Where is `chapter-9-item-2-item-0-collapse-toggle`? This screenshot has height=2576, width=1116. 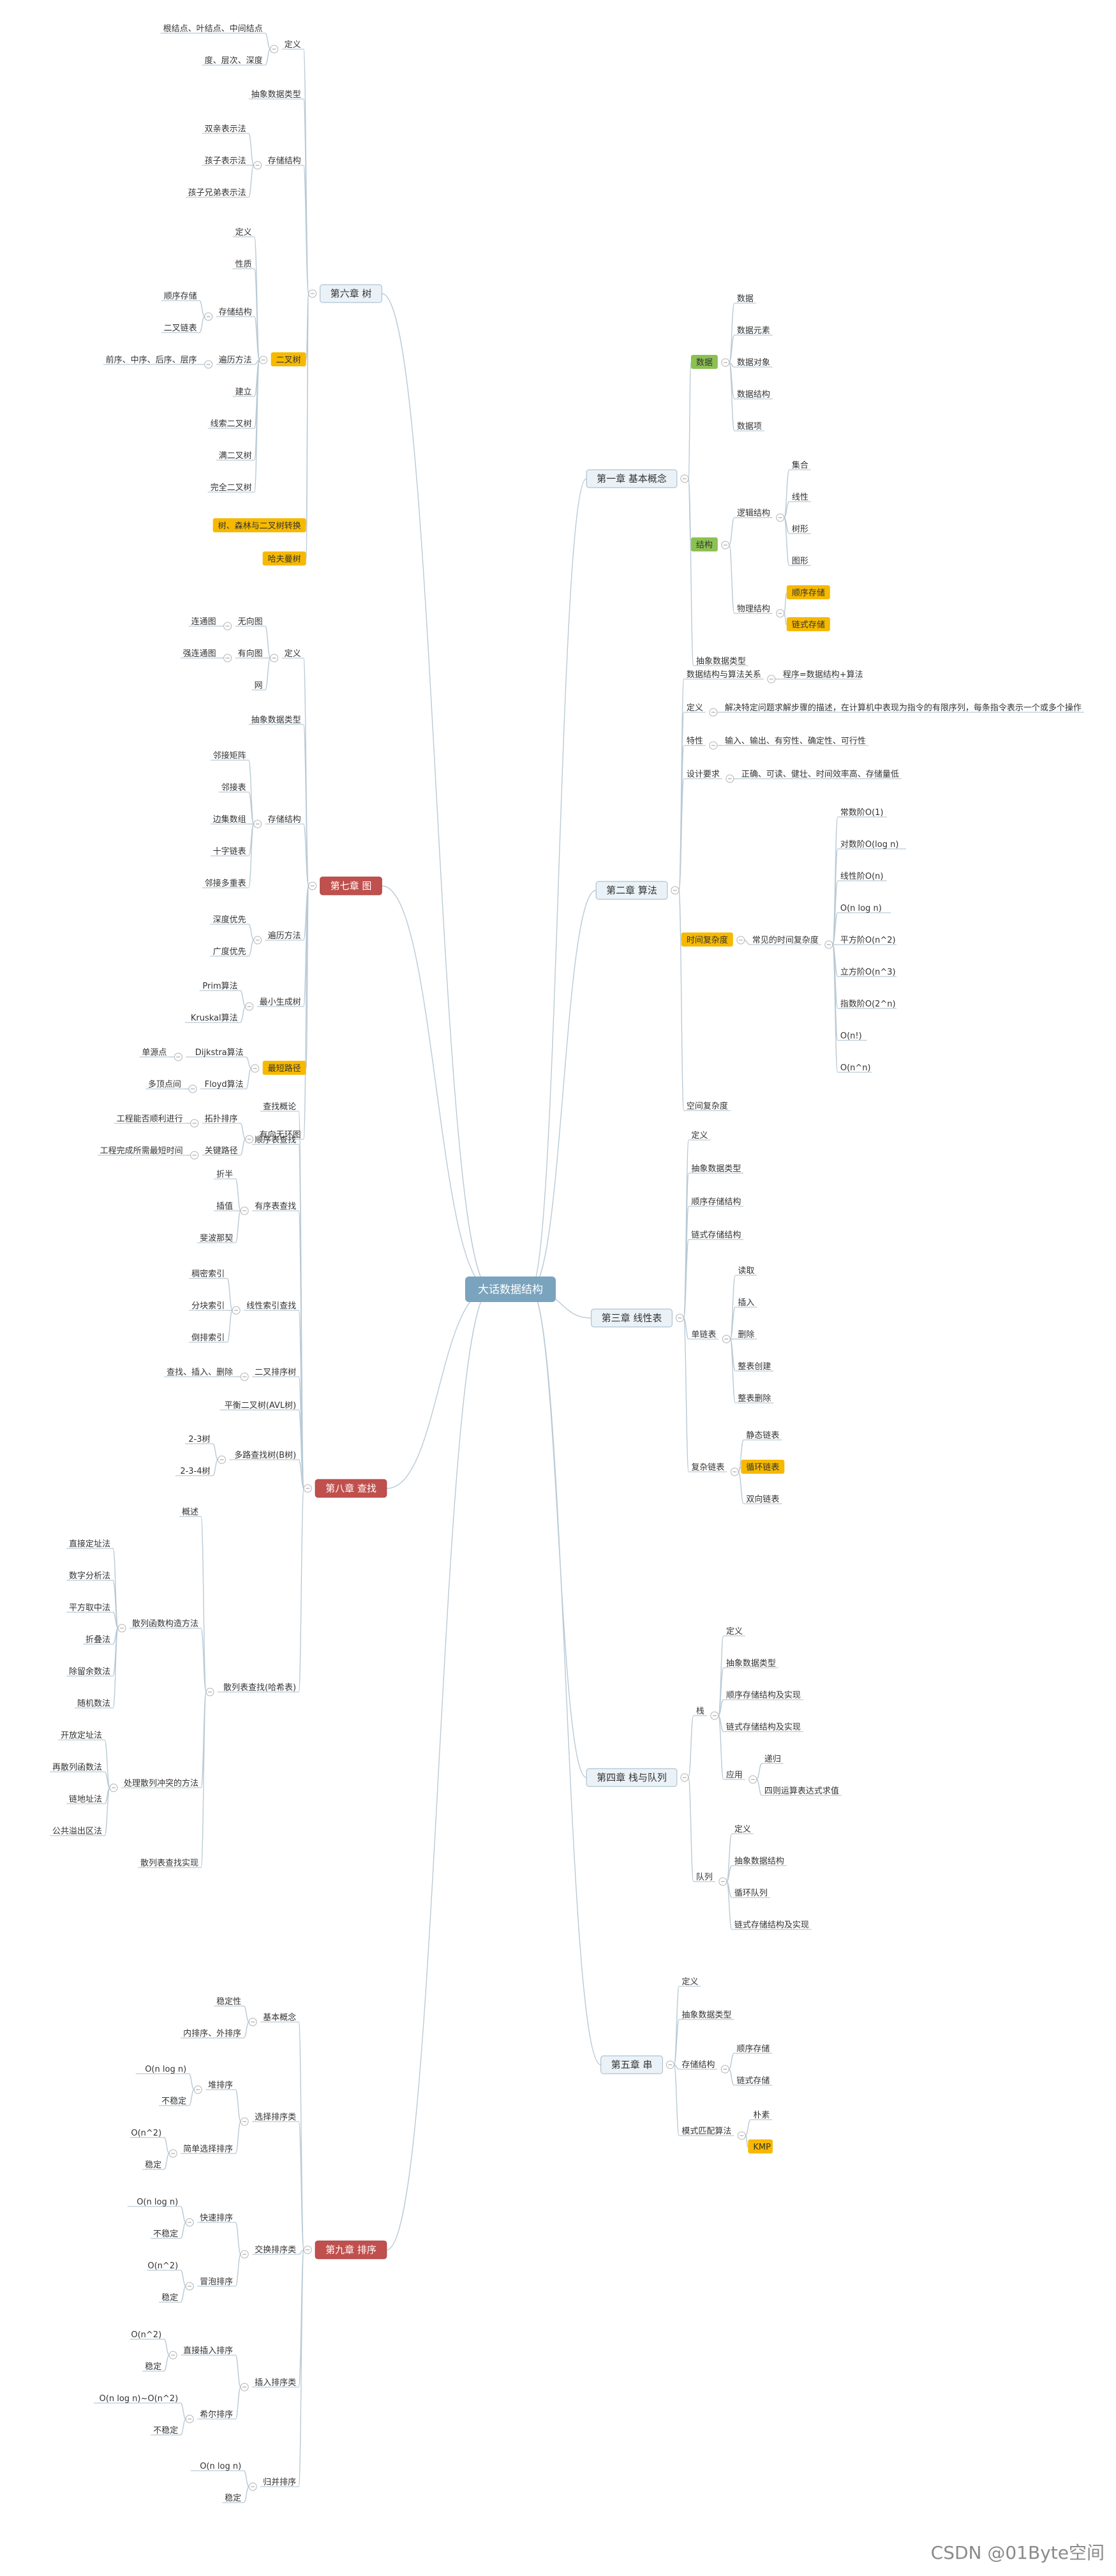
chapter-9-item-2-item-0-collapse-toggle is located at coordinates (190, 2222).